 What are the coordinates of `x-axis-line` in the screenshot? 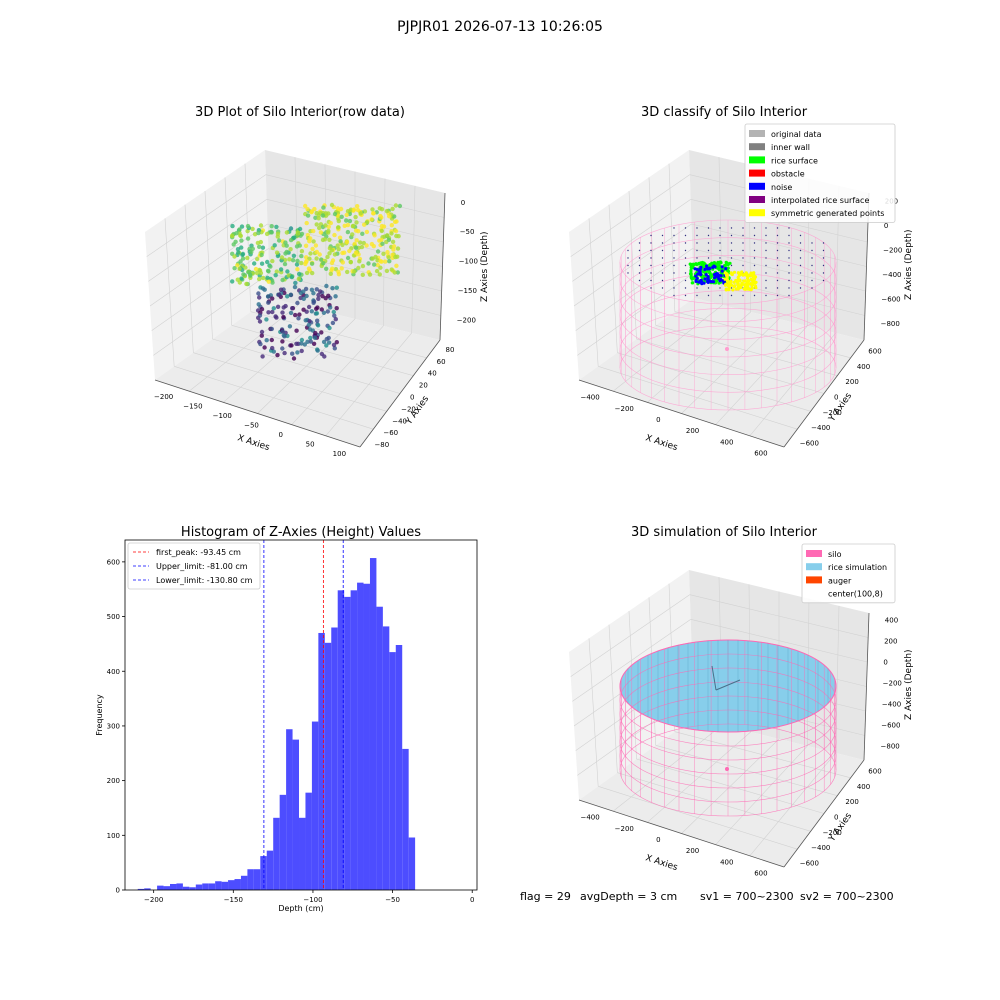 It's located at (681, 413).